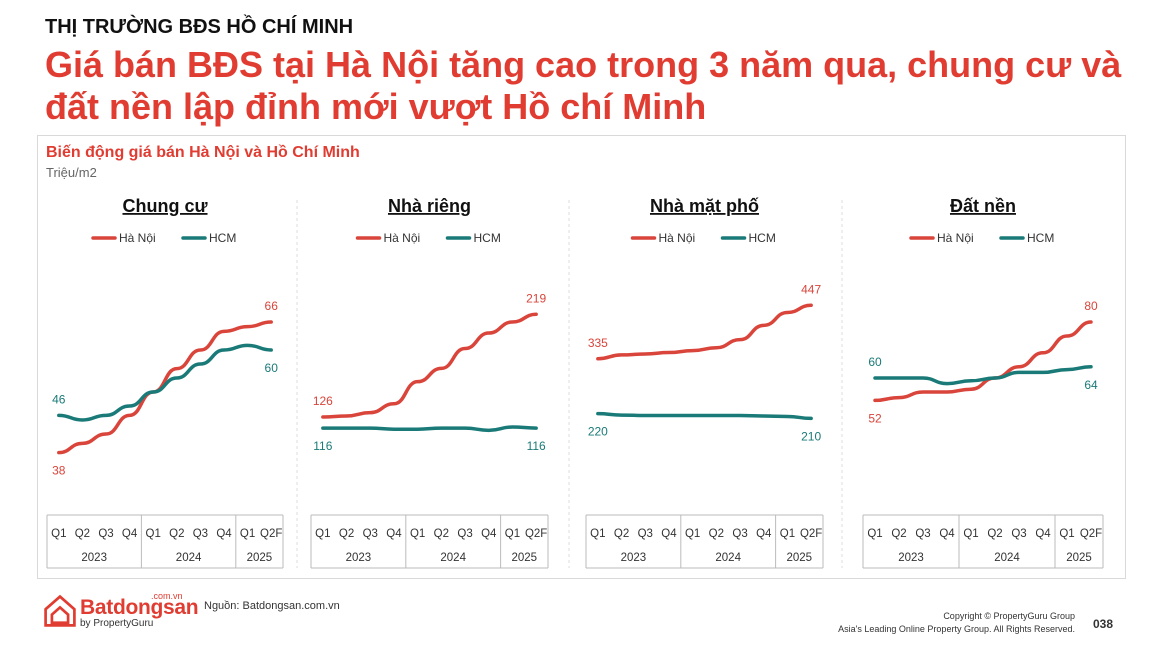  What do you see at coordinates (704, 206) in the screenshot?
I see `panel-title-2: Nhà mặt phố` at bounding box center [704, 206].